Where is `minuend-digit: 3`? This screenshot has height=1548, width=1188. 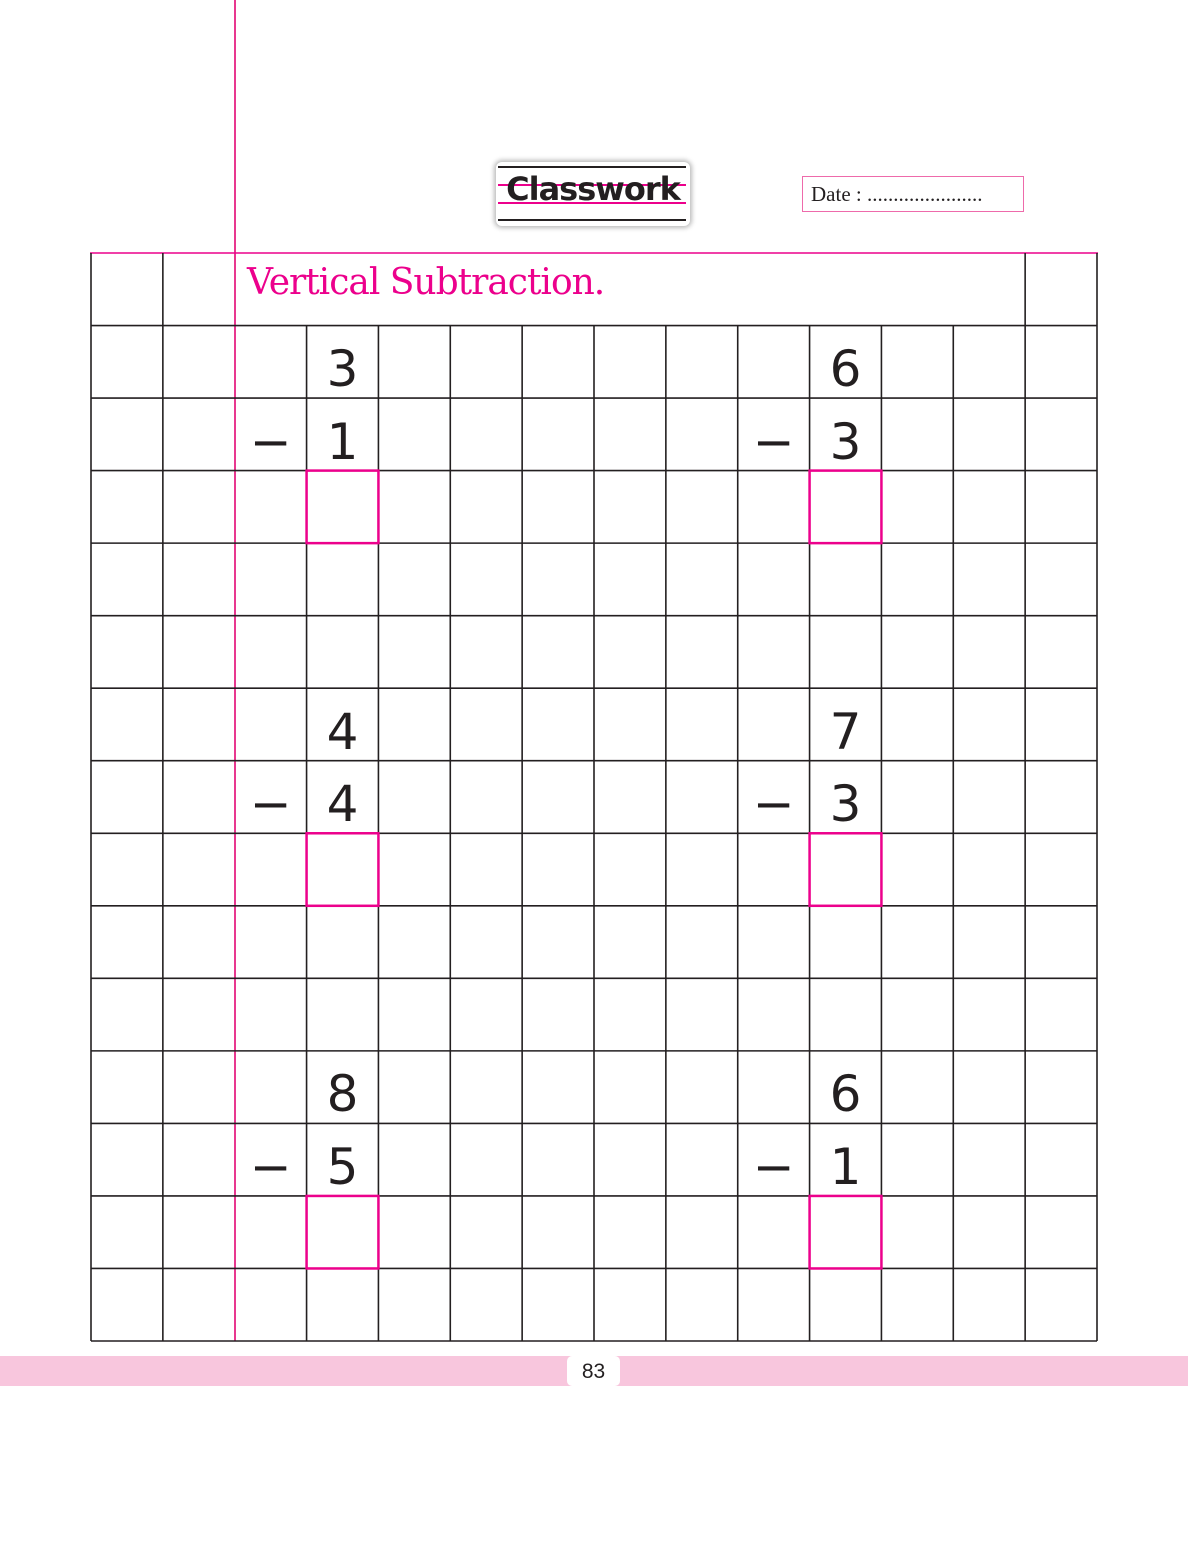 minuend-digit: 3 is located at coordinates (342, 369).